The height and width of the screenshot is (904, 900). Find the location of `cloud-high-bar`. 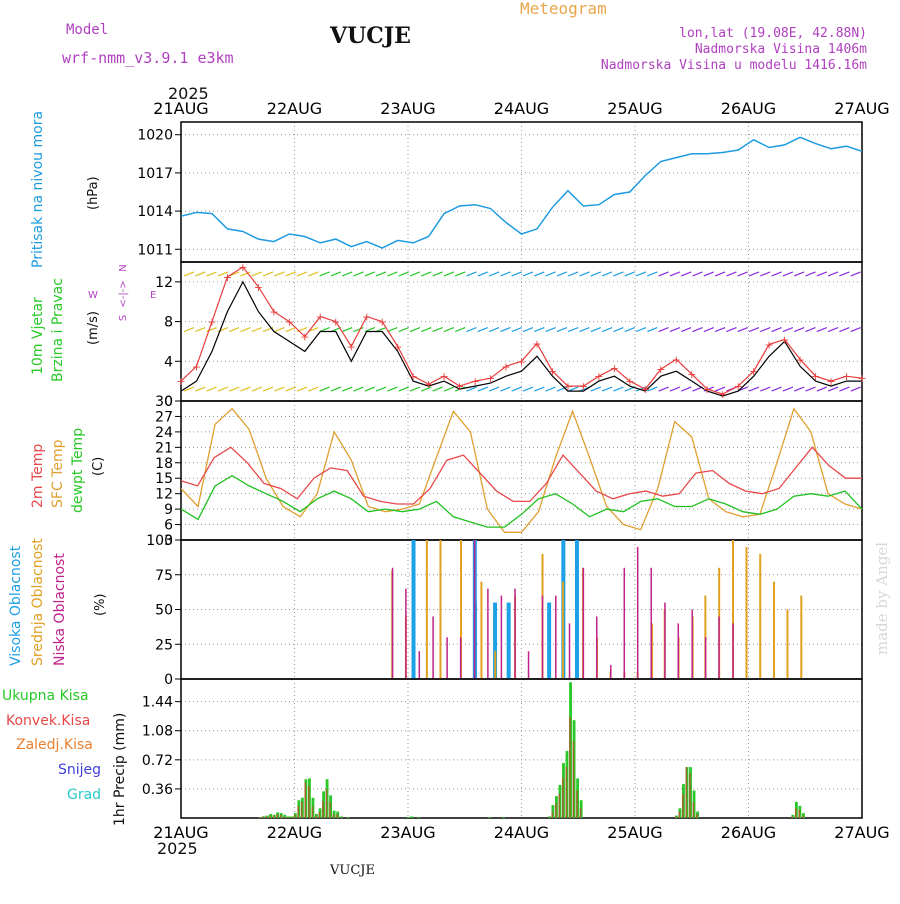

cloud-high-bar is located at coordinates (549, 640).